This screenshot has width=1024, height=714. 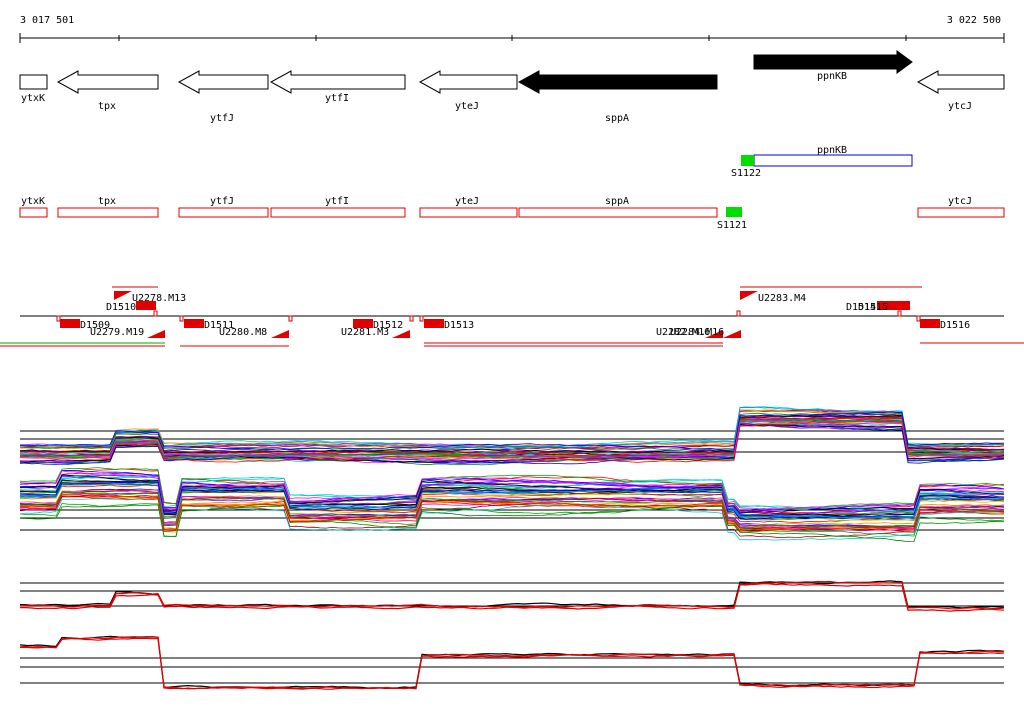 What do you see at coordinates (223, 97) in the screenshot?
I see `gene-ytfJ: ytfJ` at bounding box center [223, 97].